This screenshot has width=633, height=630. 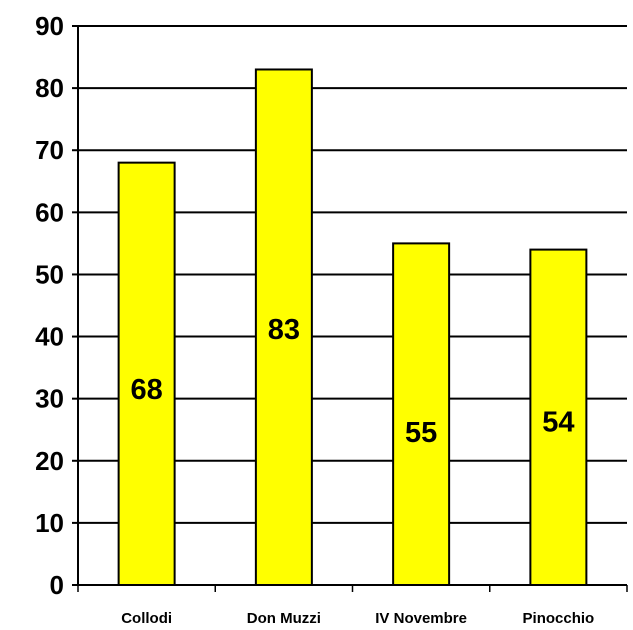 What do you see at coordinates (57, 305) in the screenshot?
I see `y-axis: 0 10 20 30 40 50 60 70 80 90` at bounding box center [57, 305].